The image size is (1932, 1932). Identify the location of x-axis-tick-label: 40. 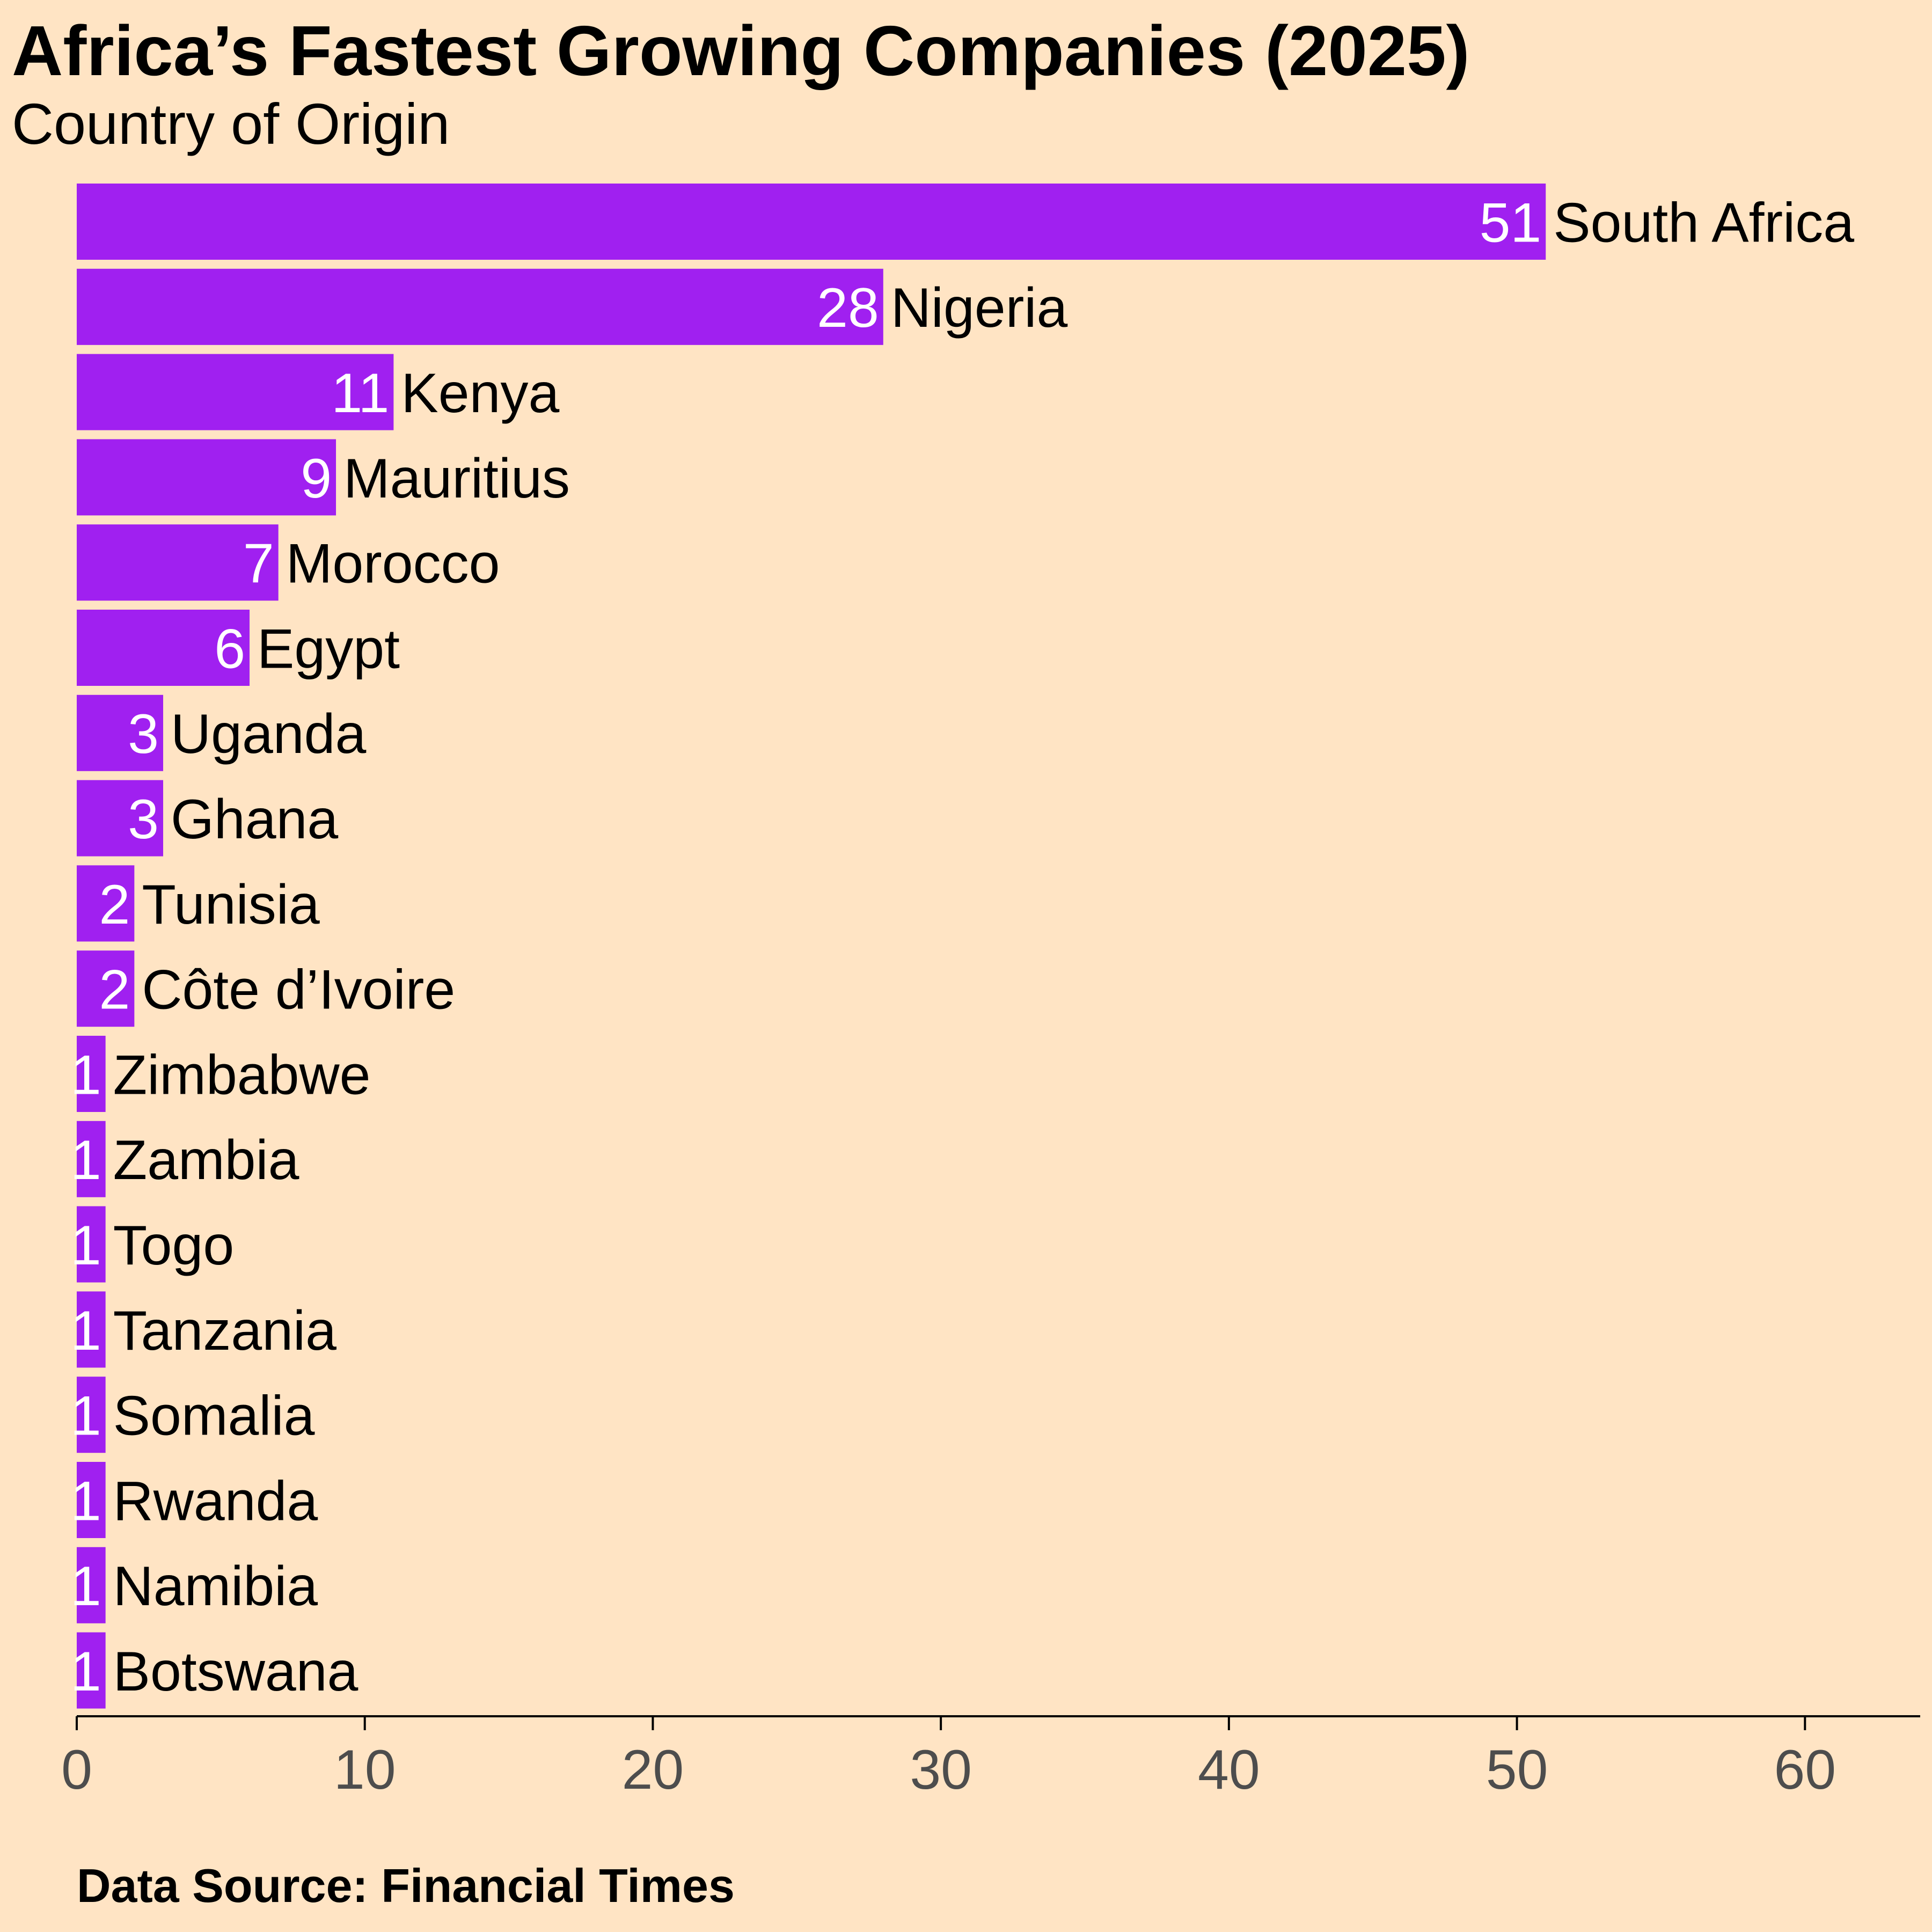
(1229, 1770).